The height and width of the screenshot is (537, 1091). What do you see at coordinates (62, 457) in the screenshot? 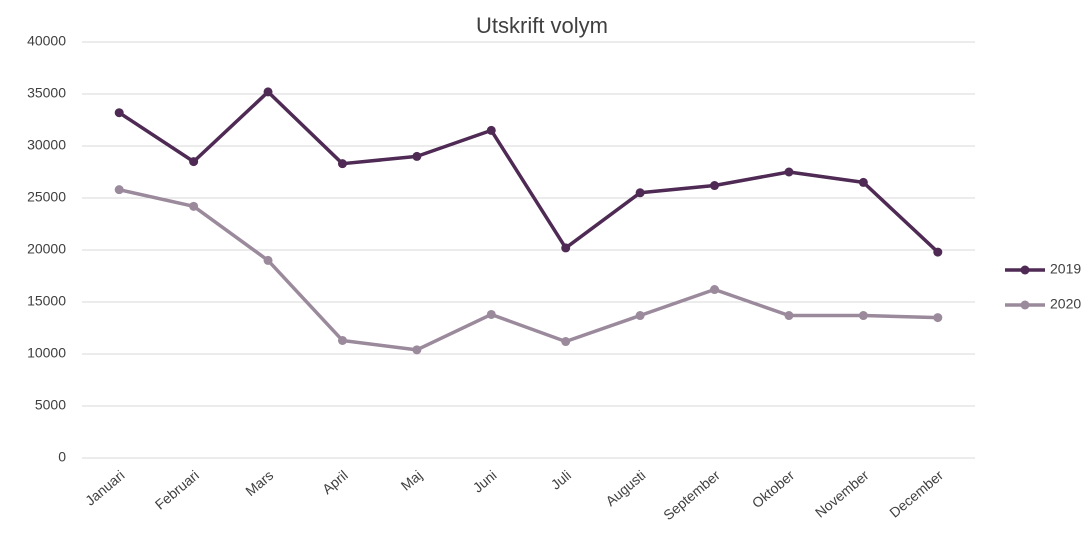
I see `y-tick-label: 0` at bounding box center [62, 457].